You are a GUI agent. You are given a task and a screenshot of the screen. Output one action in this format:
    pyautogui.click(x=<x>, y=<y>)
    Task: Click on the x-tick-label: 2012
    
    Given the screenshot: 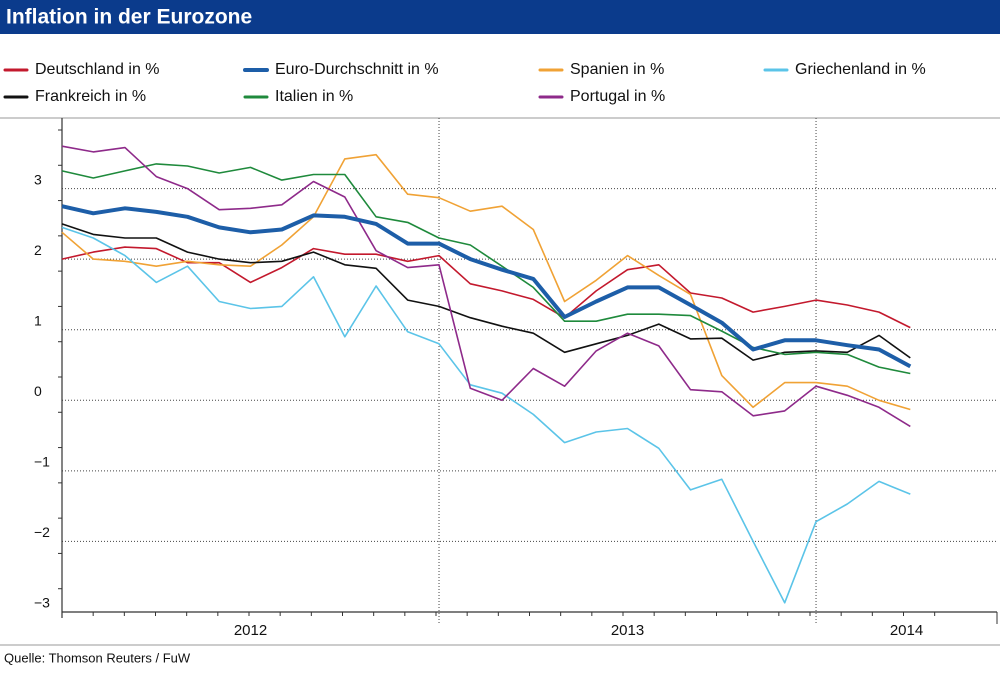 What is the action you would take?
    pyautogui.click(x=250, y=630)
    